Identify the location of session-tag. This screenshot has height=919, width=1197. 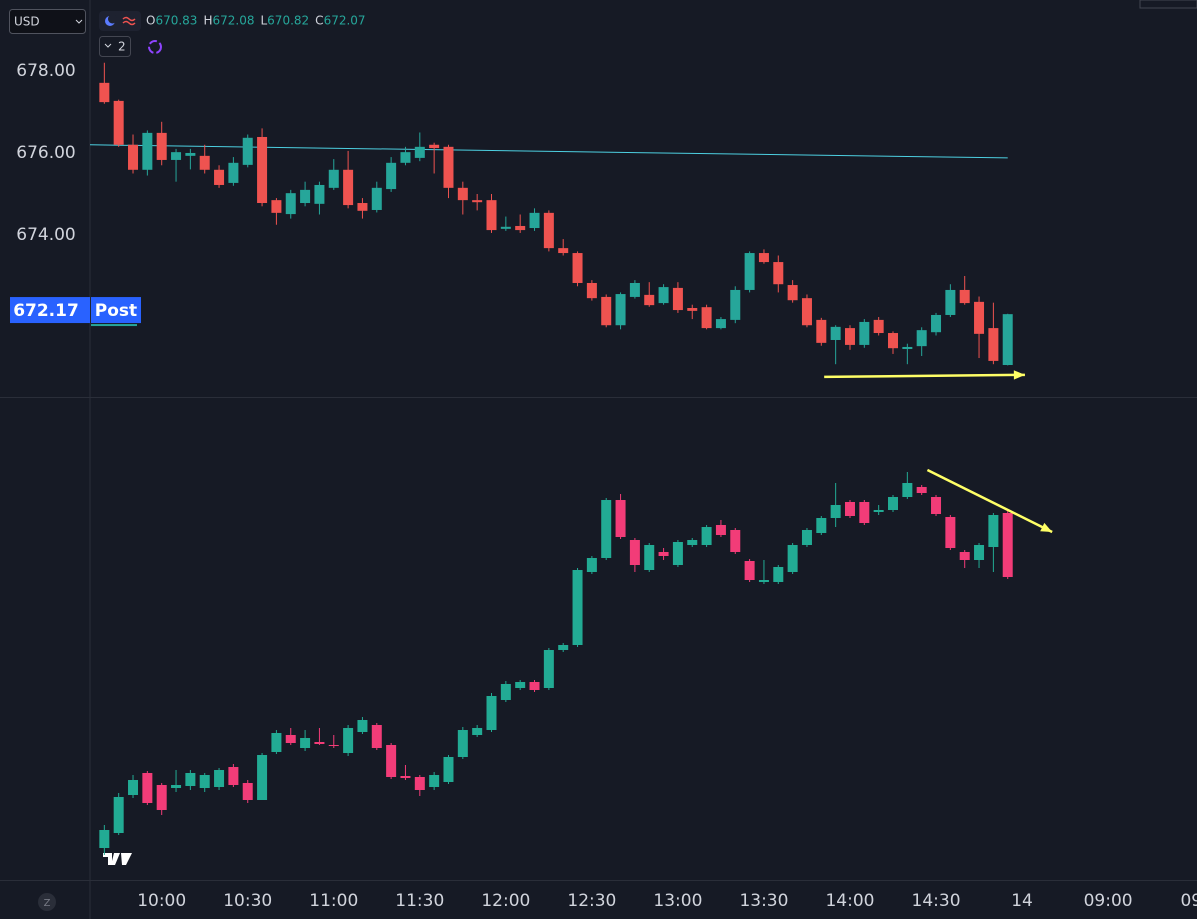
(116, 310).